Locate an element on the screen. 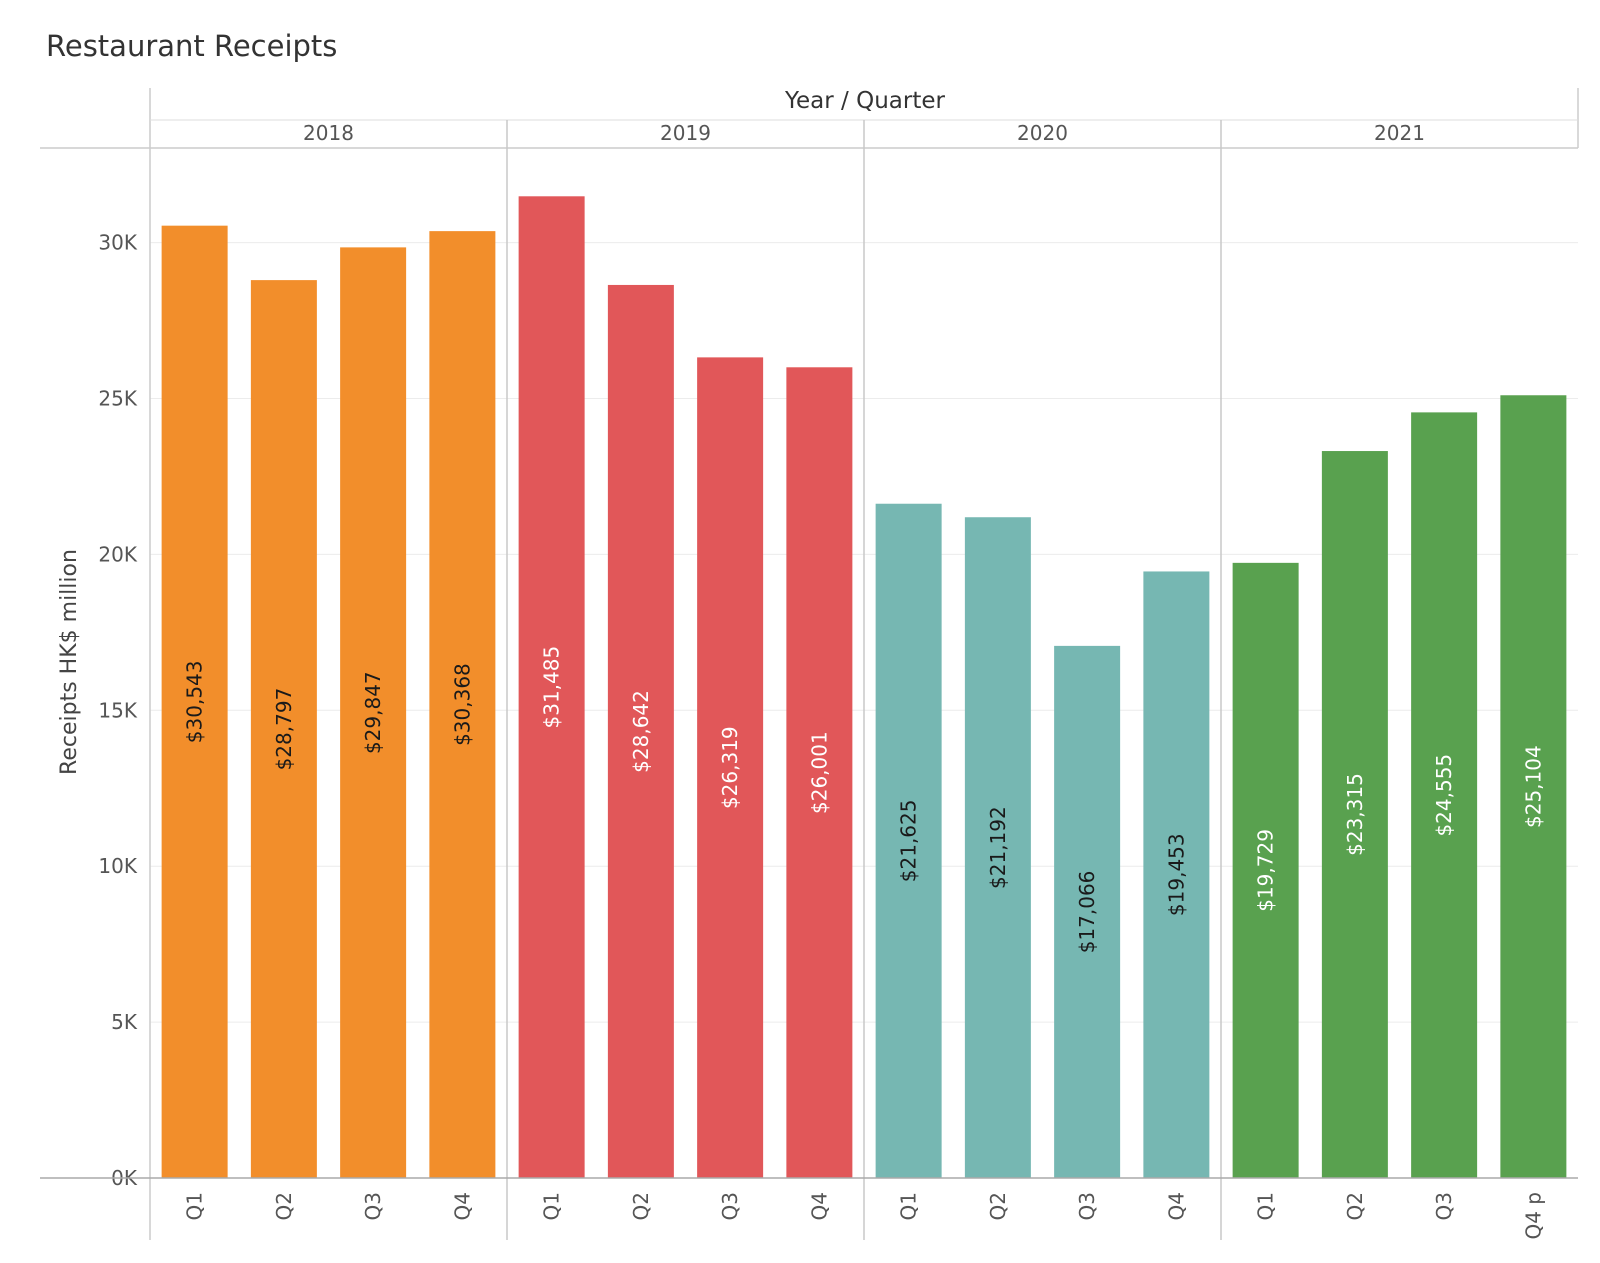  value-label: $19,453 is located at coordinates (1176, 874).